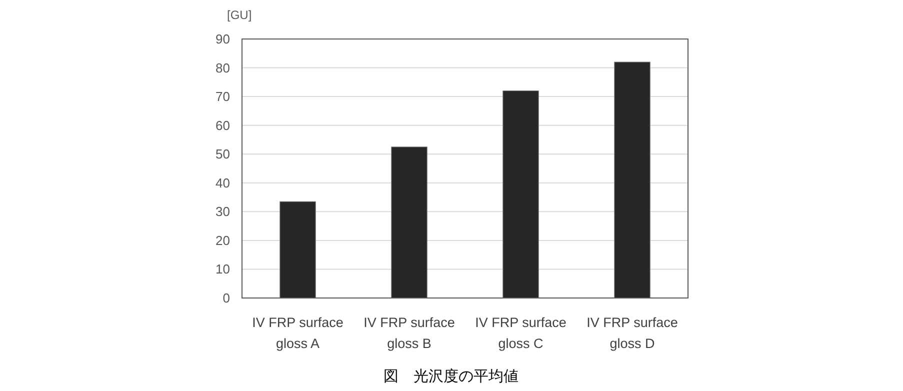 Image resolution: width=903 pixels, height=391 pixels. I want to click on y-axis-title: [GU], so click(239, 15).